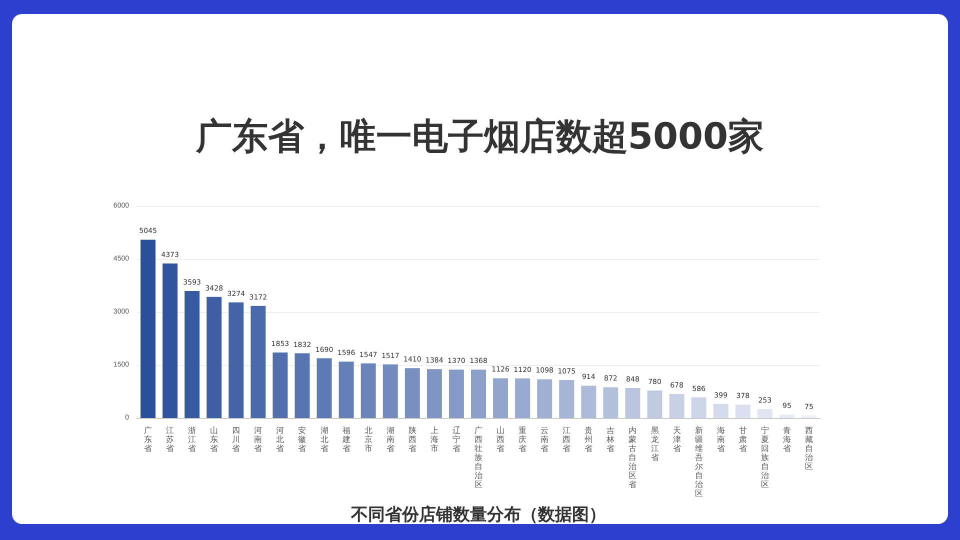 The width and height of the screenshot is (960, 540). What do you see at coordinates (390, 439) in the screenshot?
I see `x-tick-label: 湖南省` at bounding box center [390, 439].